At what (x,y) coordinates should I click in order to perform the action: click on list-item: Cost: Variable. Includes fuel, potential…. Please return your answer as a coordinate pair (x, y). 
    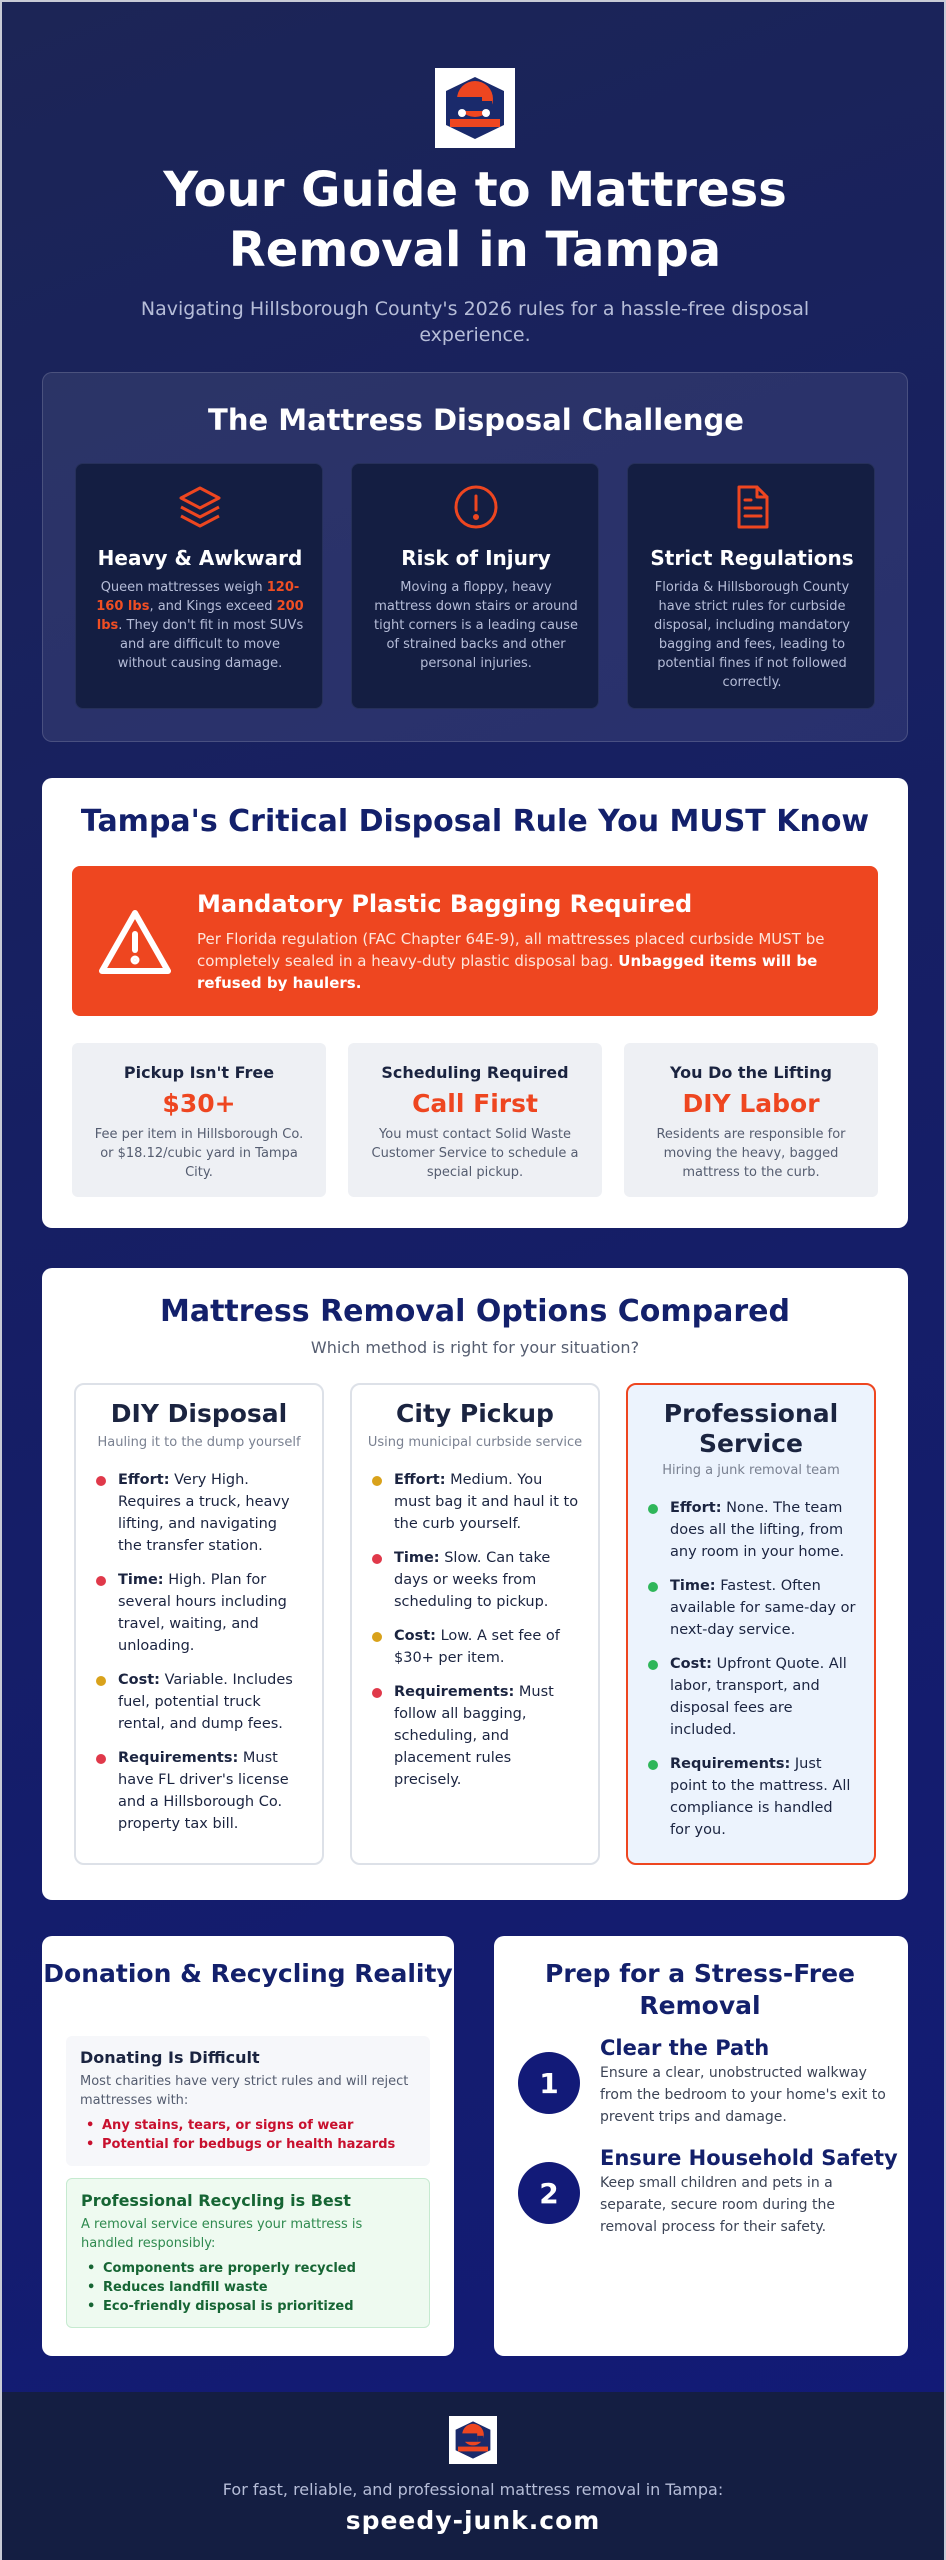
    Looking at the image, I should click on (200, 1702).